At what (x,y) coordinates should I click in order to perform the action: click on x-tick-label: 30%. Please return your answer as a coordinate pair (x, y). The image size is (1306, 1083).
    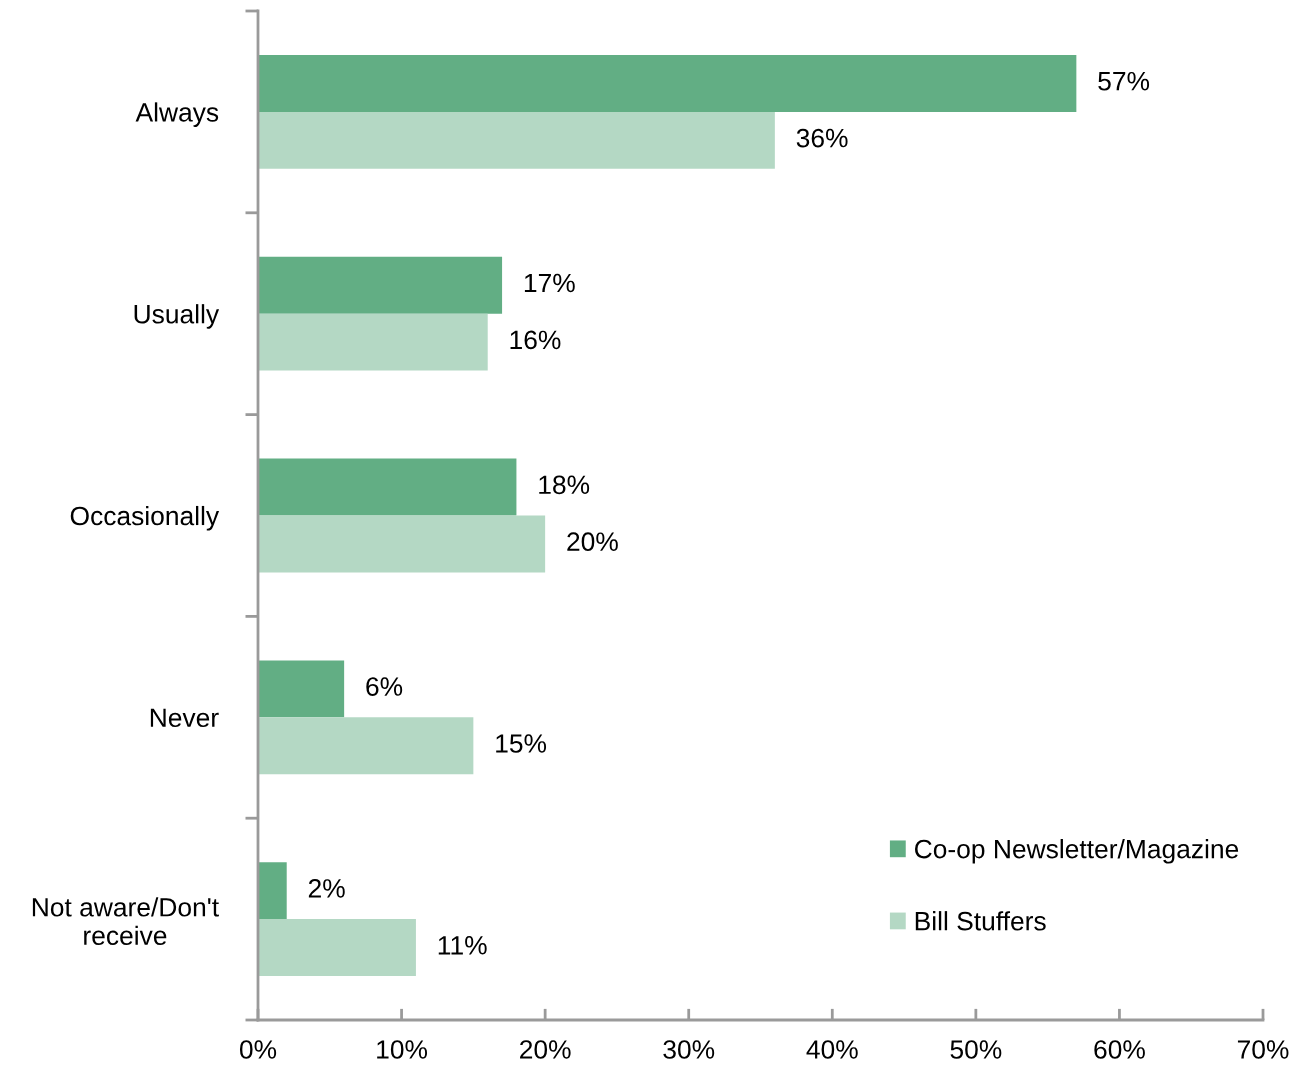
    Looking at the image, I should click on (689, 1049).